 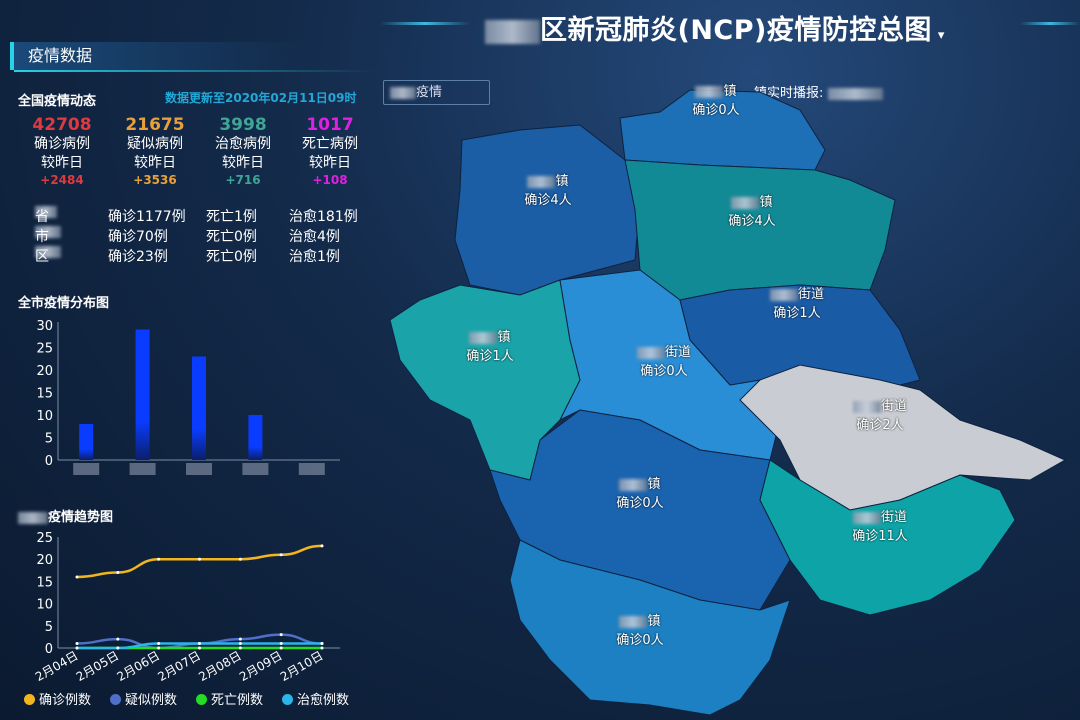 What do you see at coordinates (941, 35) in the screenshot?
I see `dropdown-arrow-icon: ▾` at bounding box center [941, 35].